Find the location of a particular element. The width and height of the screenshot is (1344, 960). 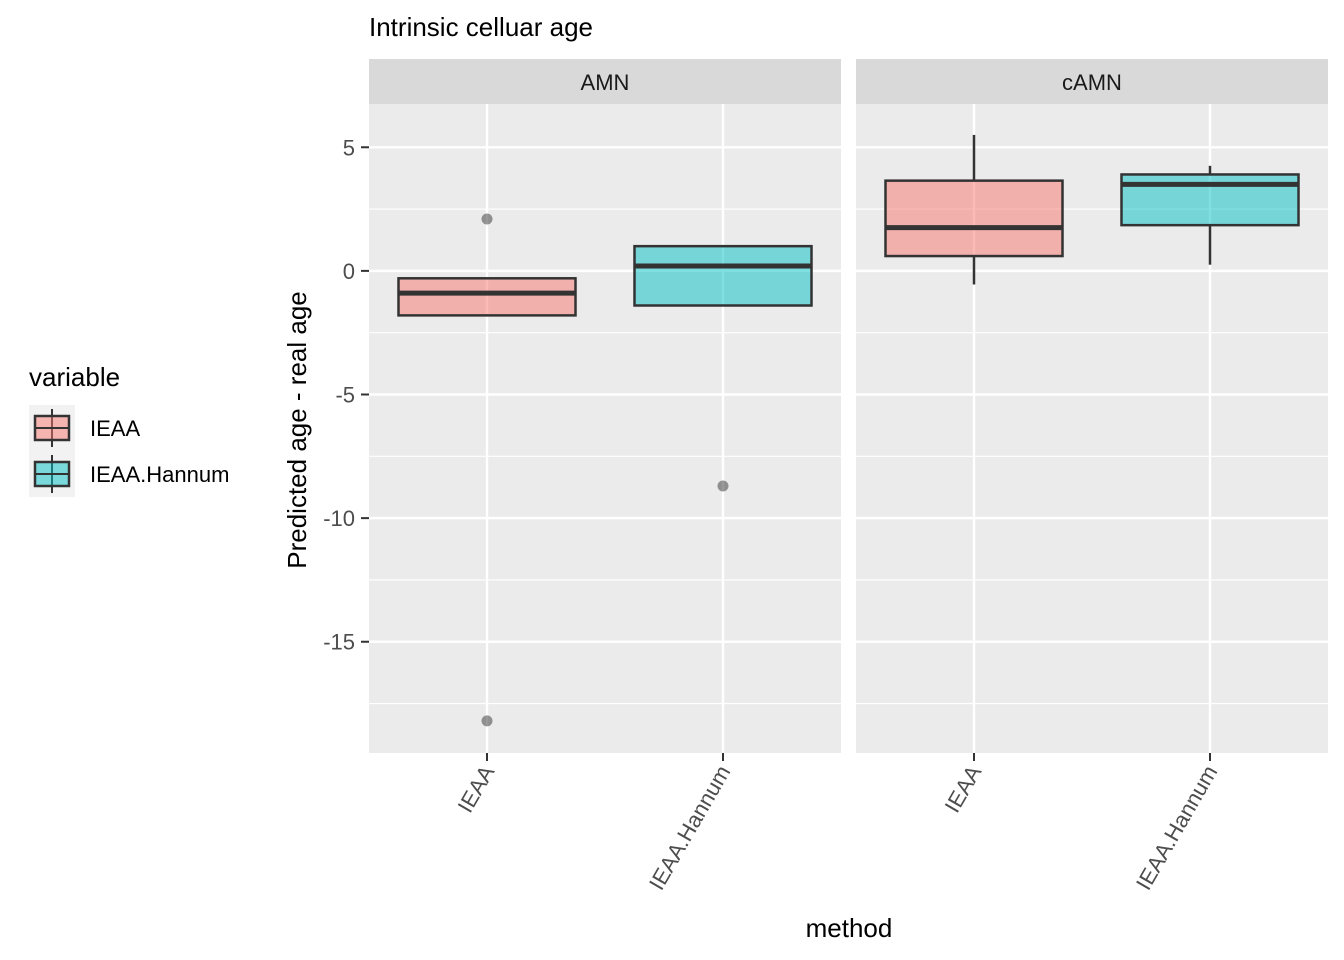

y-axis-label: Predicted age - real age is located at coordinates (297, 430).